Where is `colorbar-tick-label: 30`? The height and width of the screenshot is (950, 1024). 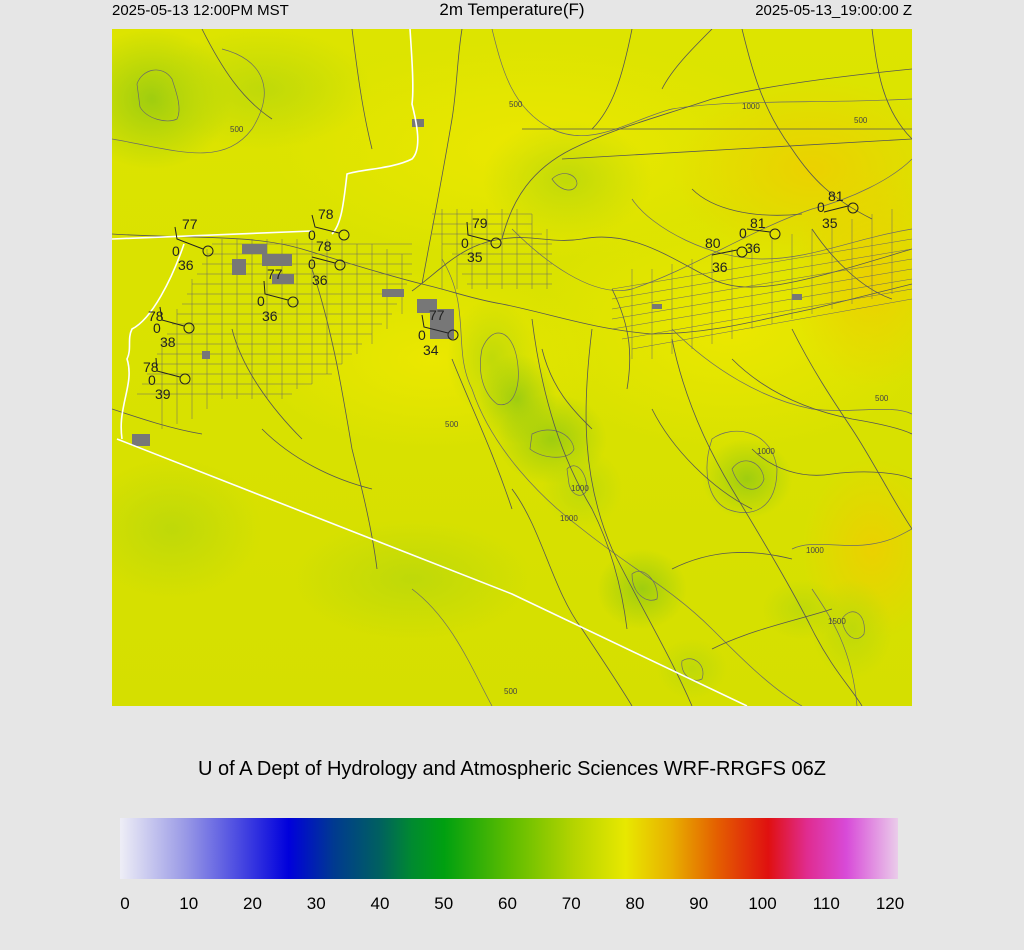
colorbar-tick-label: 30 is located at coordinates (316, 903).